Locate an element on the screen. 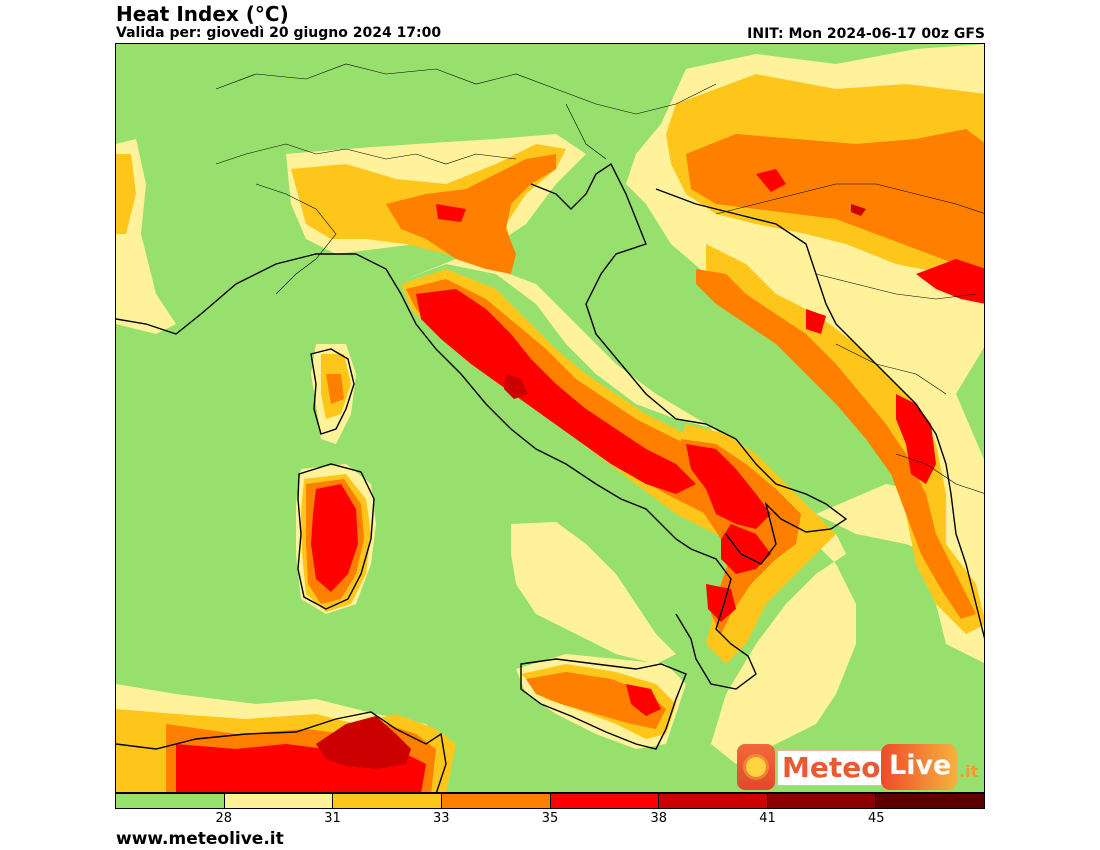 Image resolution: width=1100 pixels, height=850 pixels. chart-title: Heat Index (°C) is located at coordinates (202, 14).